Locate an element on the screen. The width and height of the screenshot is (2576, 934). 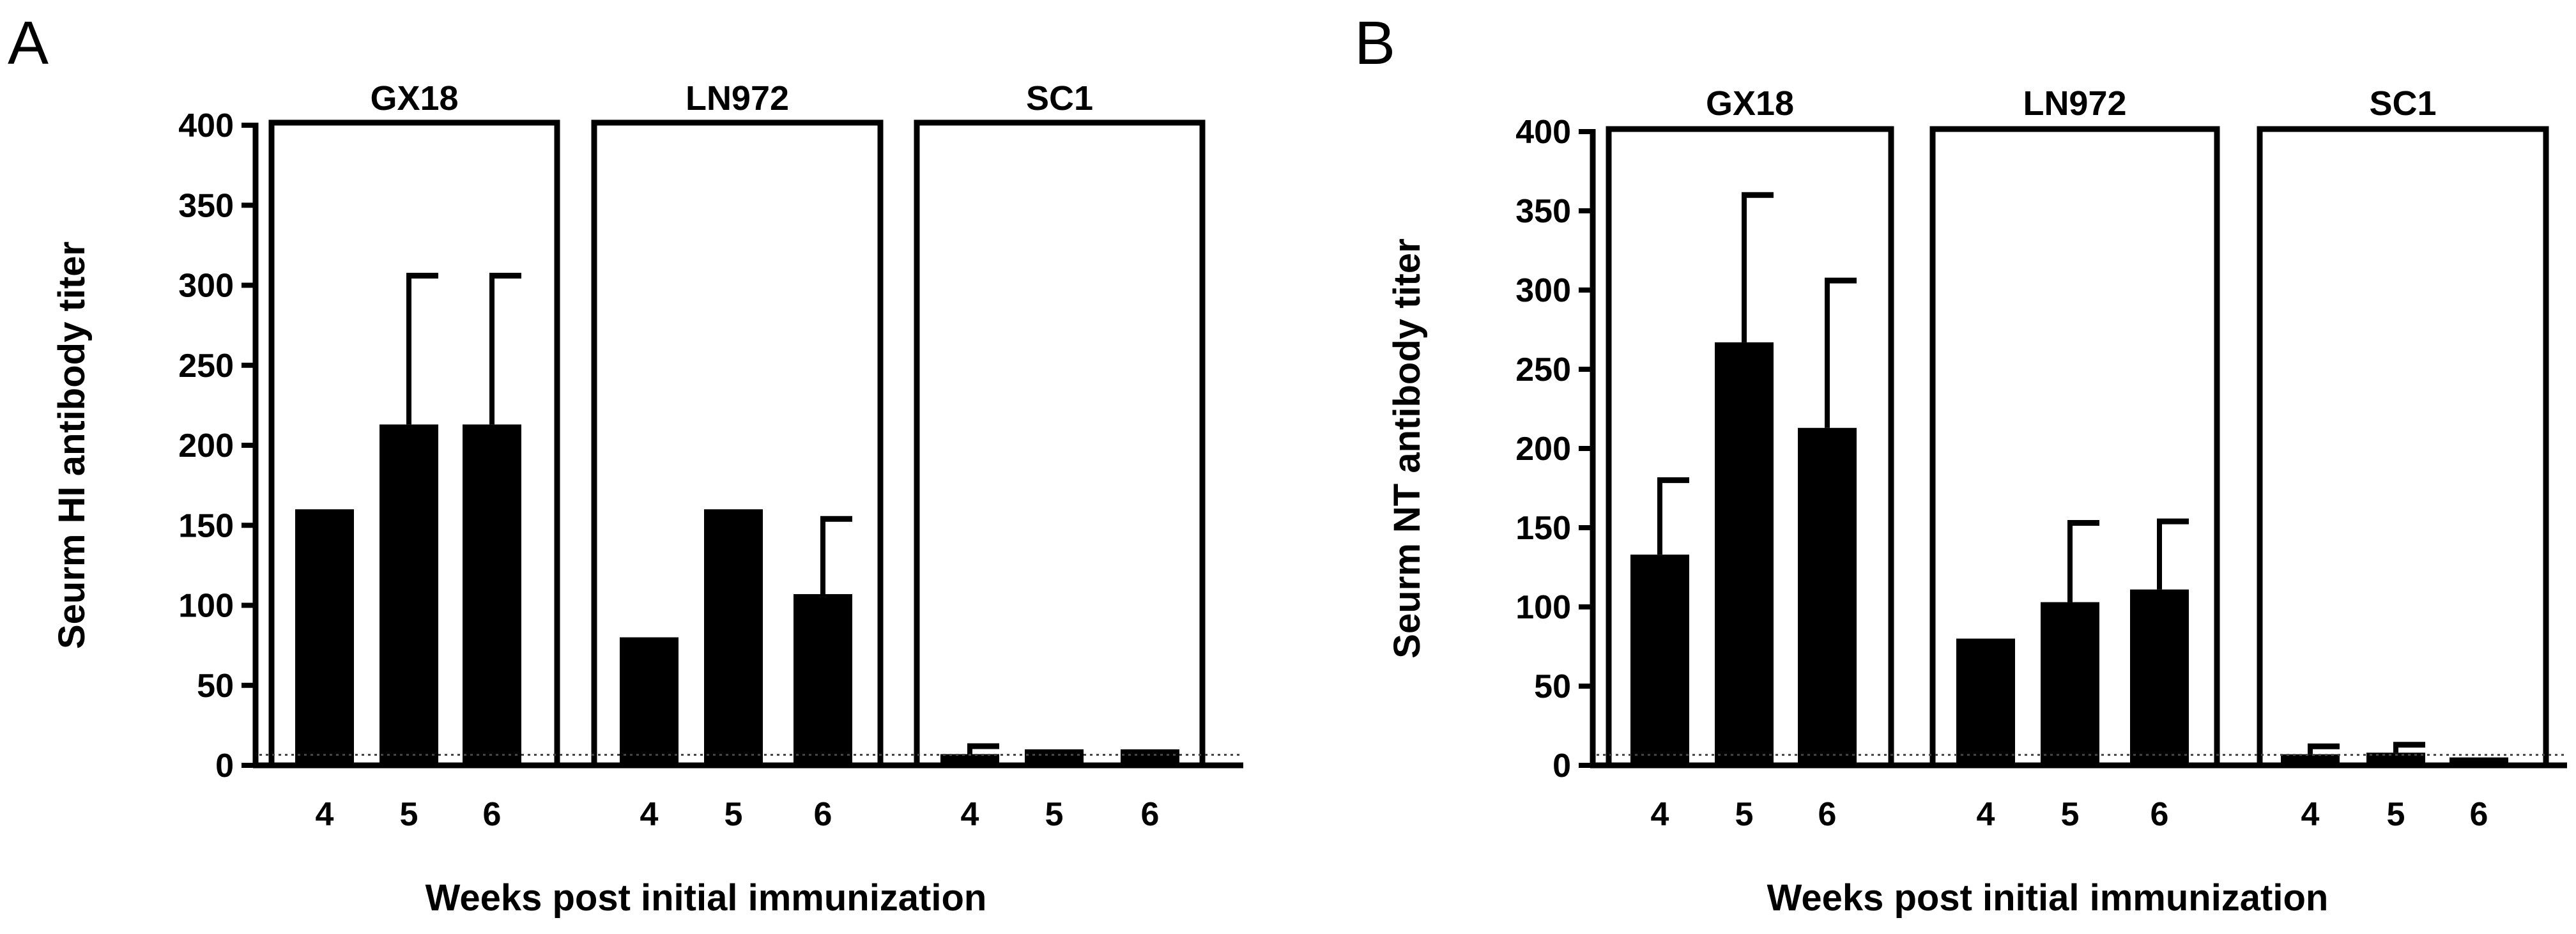
panel-letter: A is located at coordinates (28, 43).